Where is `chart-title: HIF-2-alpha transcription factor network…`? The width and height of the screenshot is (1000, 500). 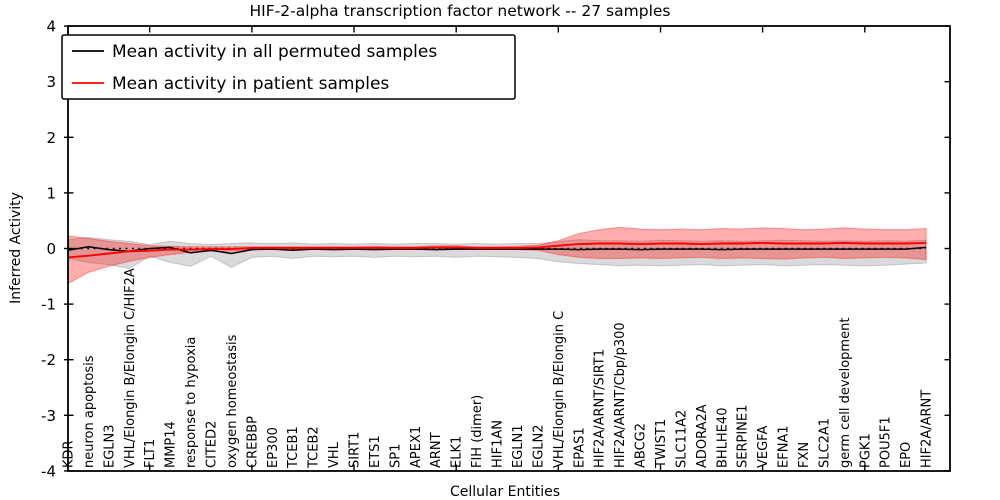 chart-title: HIF-2-alpha transcription factor network… is located at coordinates (460, 11).